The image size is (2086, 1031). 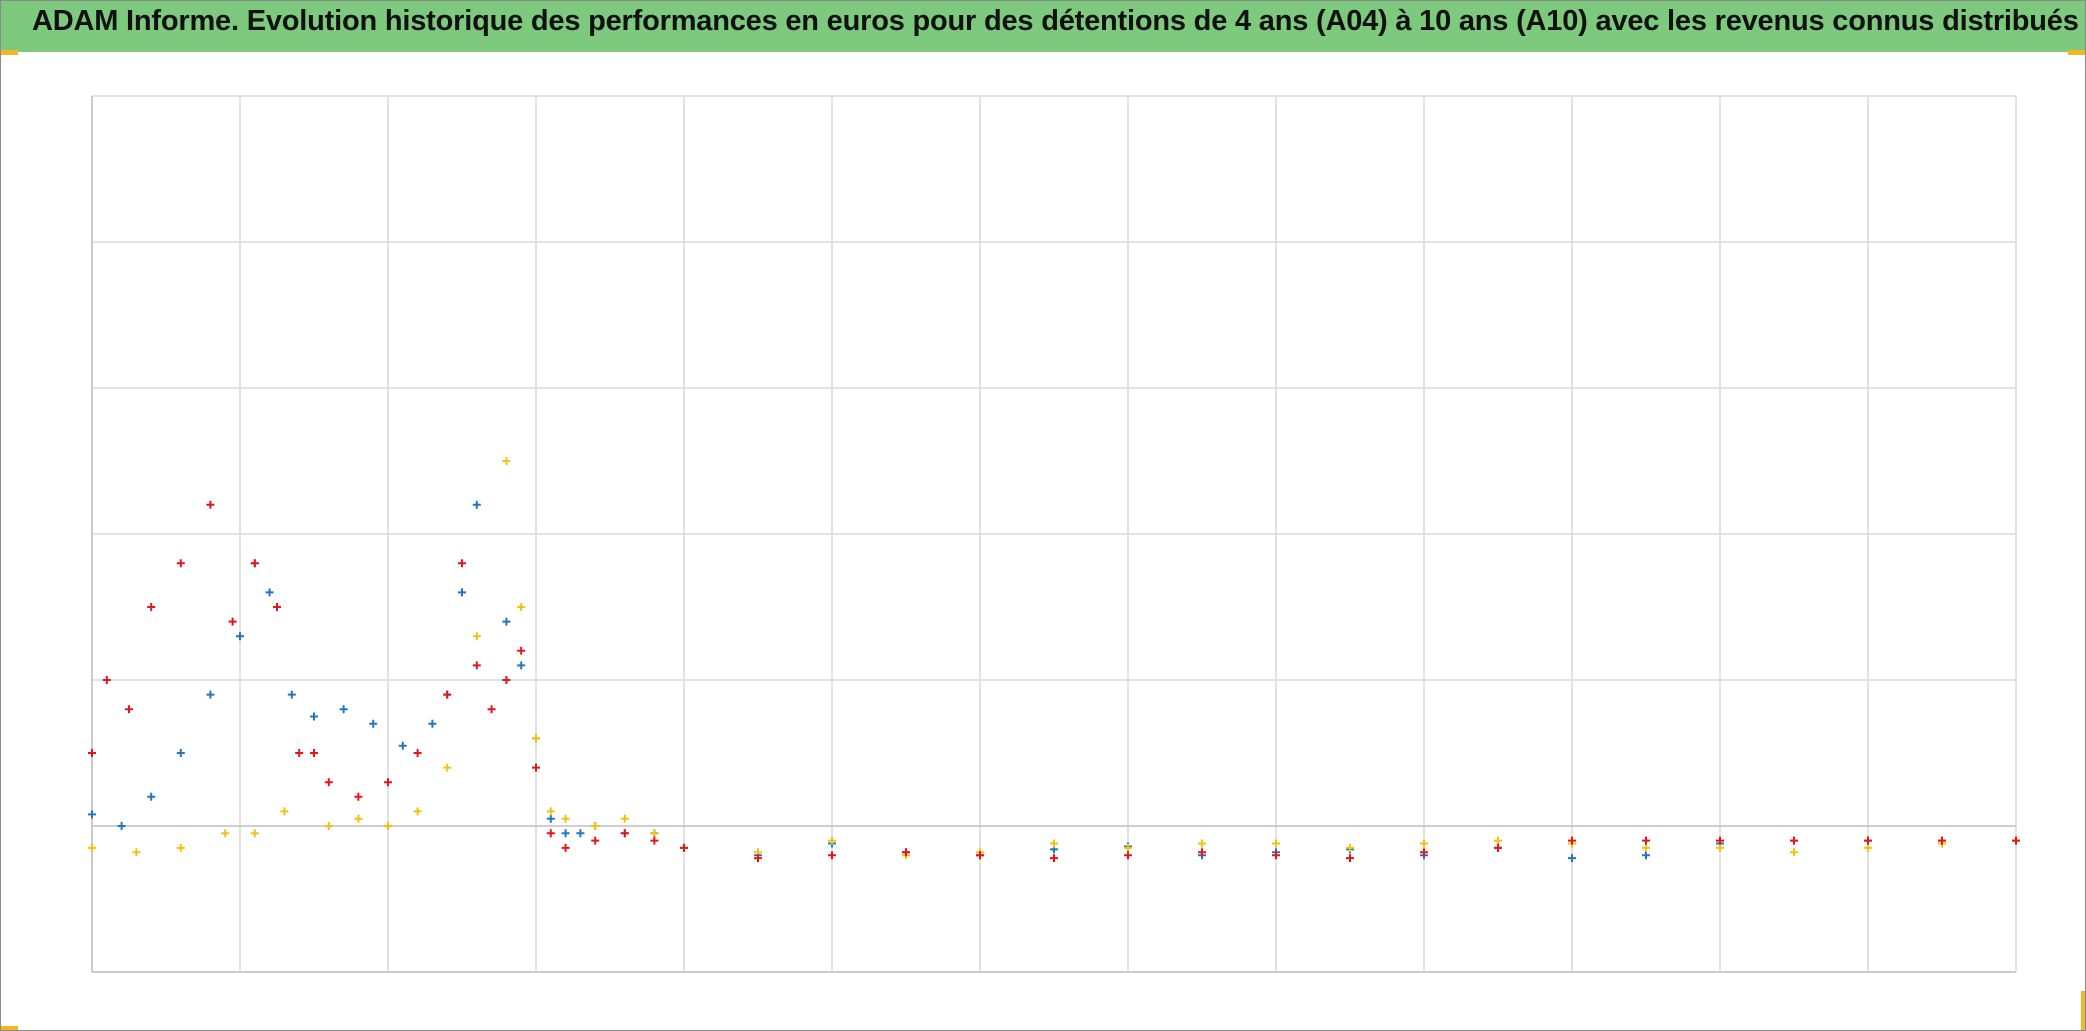 I want to click on corner-mark-top-left, so click(x=9, y=52).